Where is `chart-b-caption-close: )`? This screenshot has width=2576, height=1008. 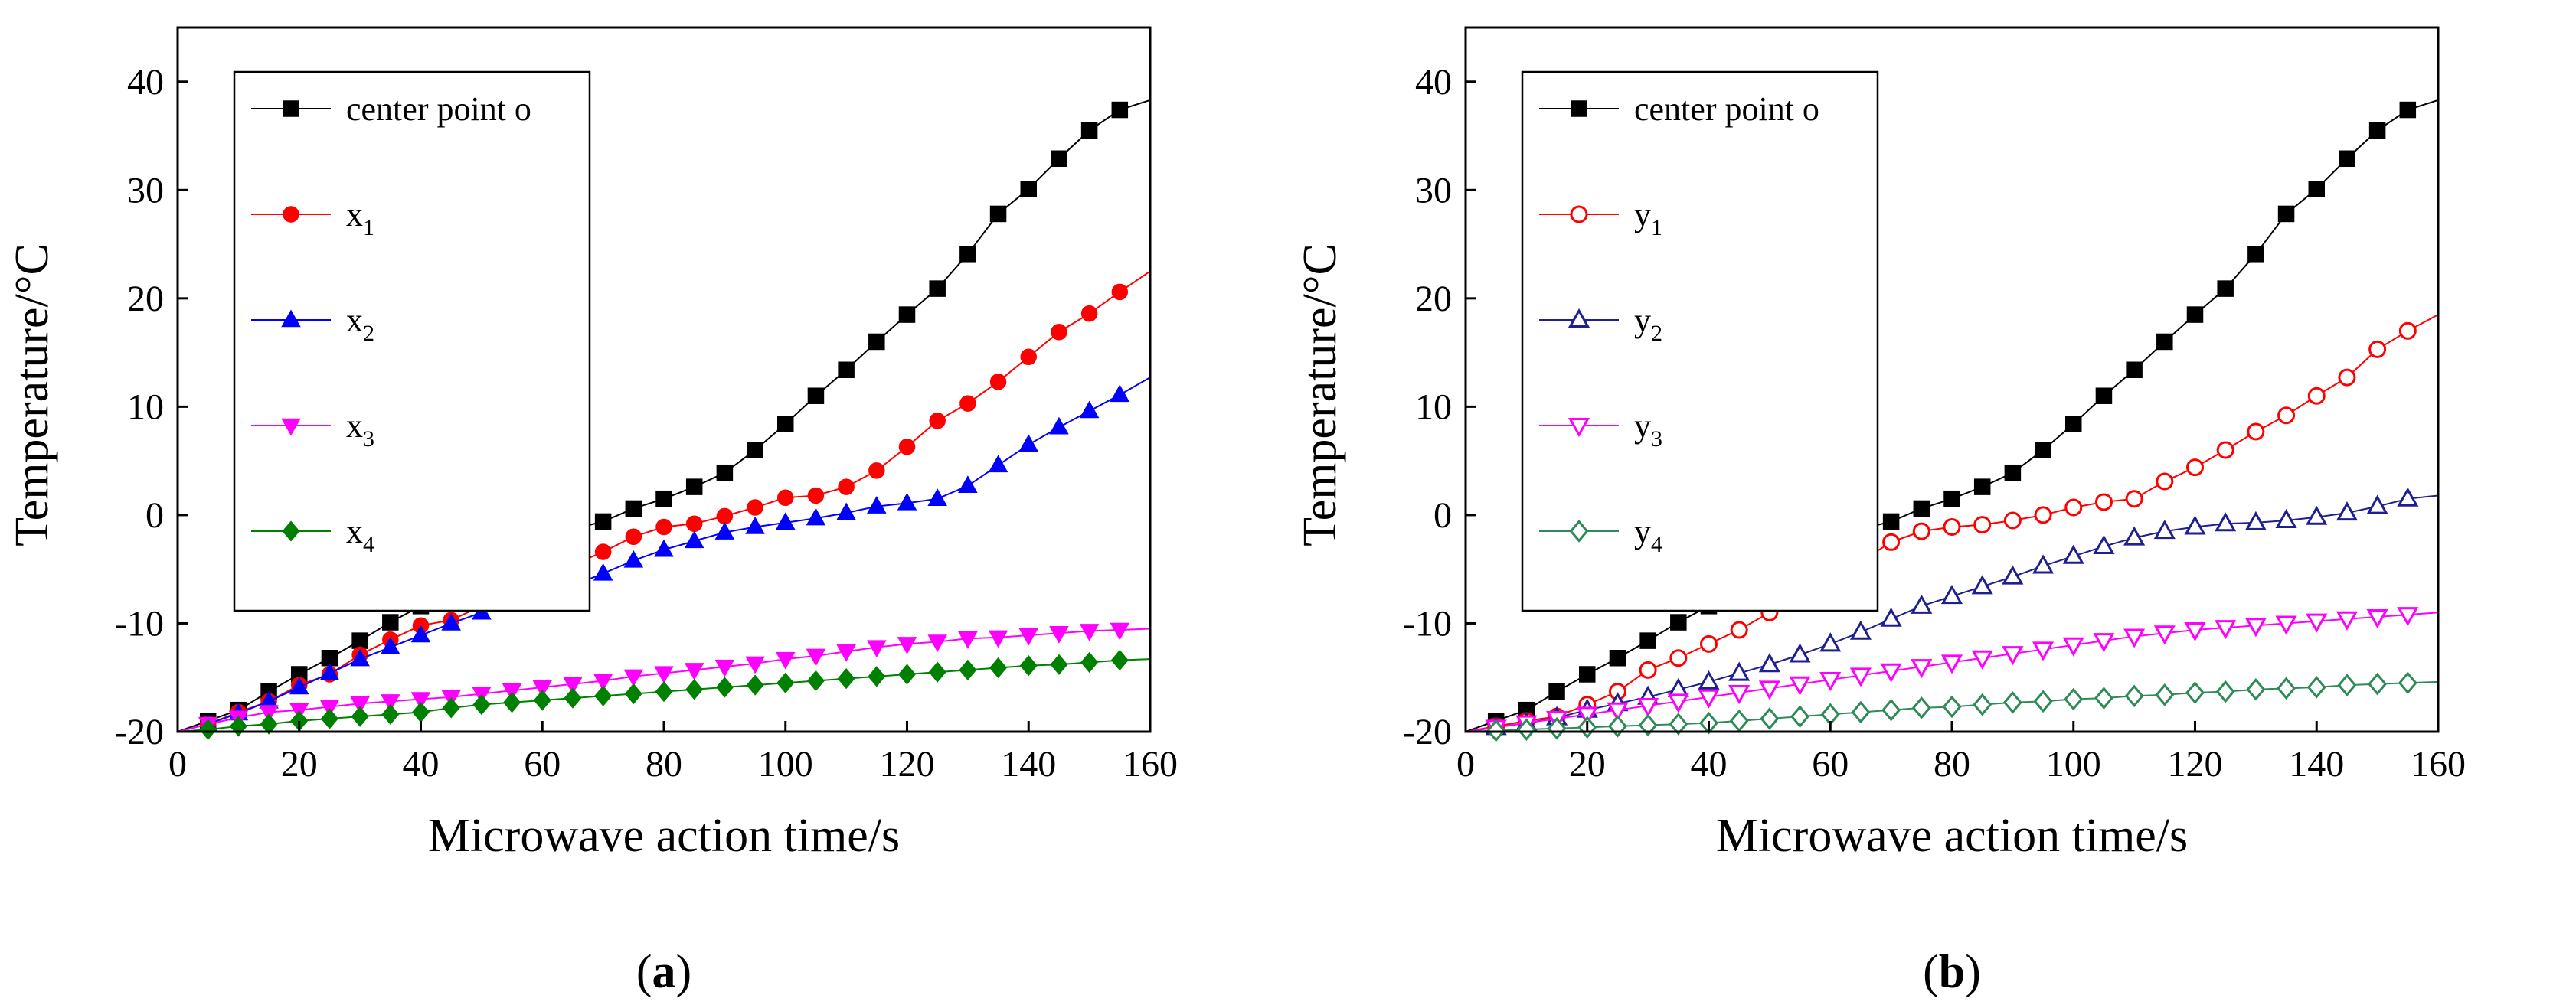 chart-b-caption-close: ) is located at coordinates (1973, 972).